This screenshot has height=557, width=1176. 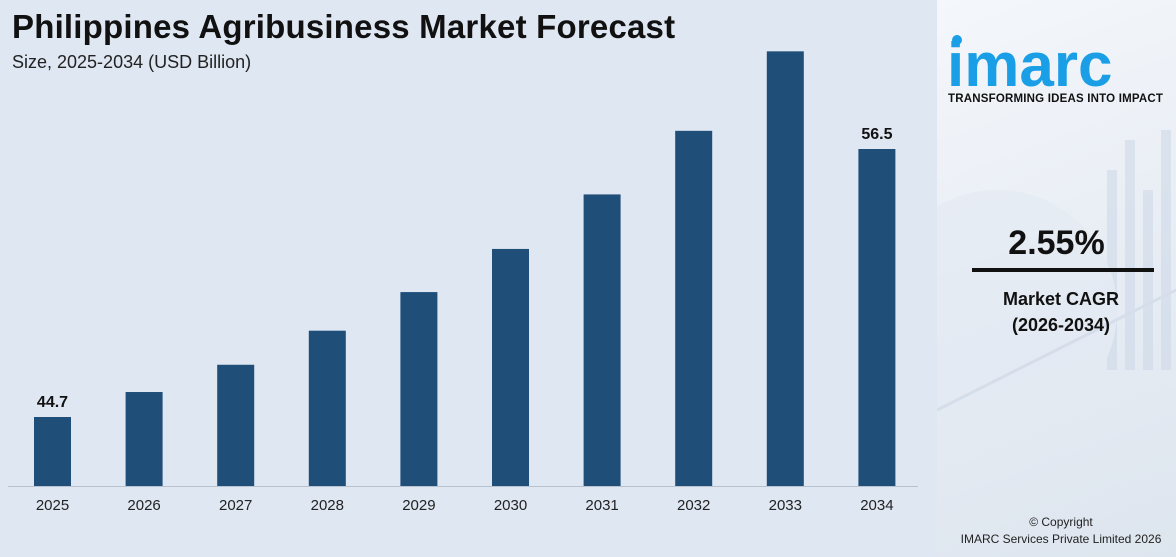 I want to click on x-tick-label-2025: 2025, so click(x=52, y=505).